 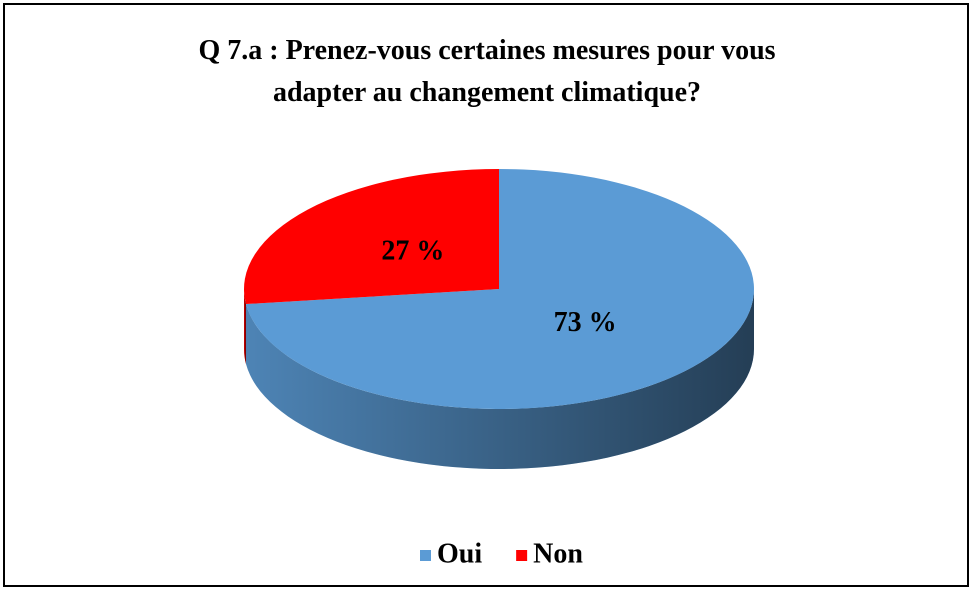 What do you see at coordinates (412, 251) in the screenshot?
I see `data-label: 27 %` at bounding box center [412, 251].